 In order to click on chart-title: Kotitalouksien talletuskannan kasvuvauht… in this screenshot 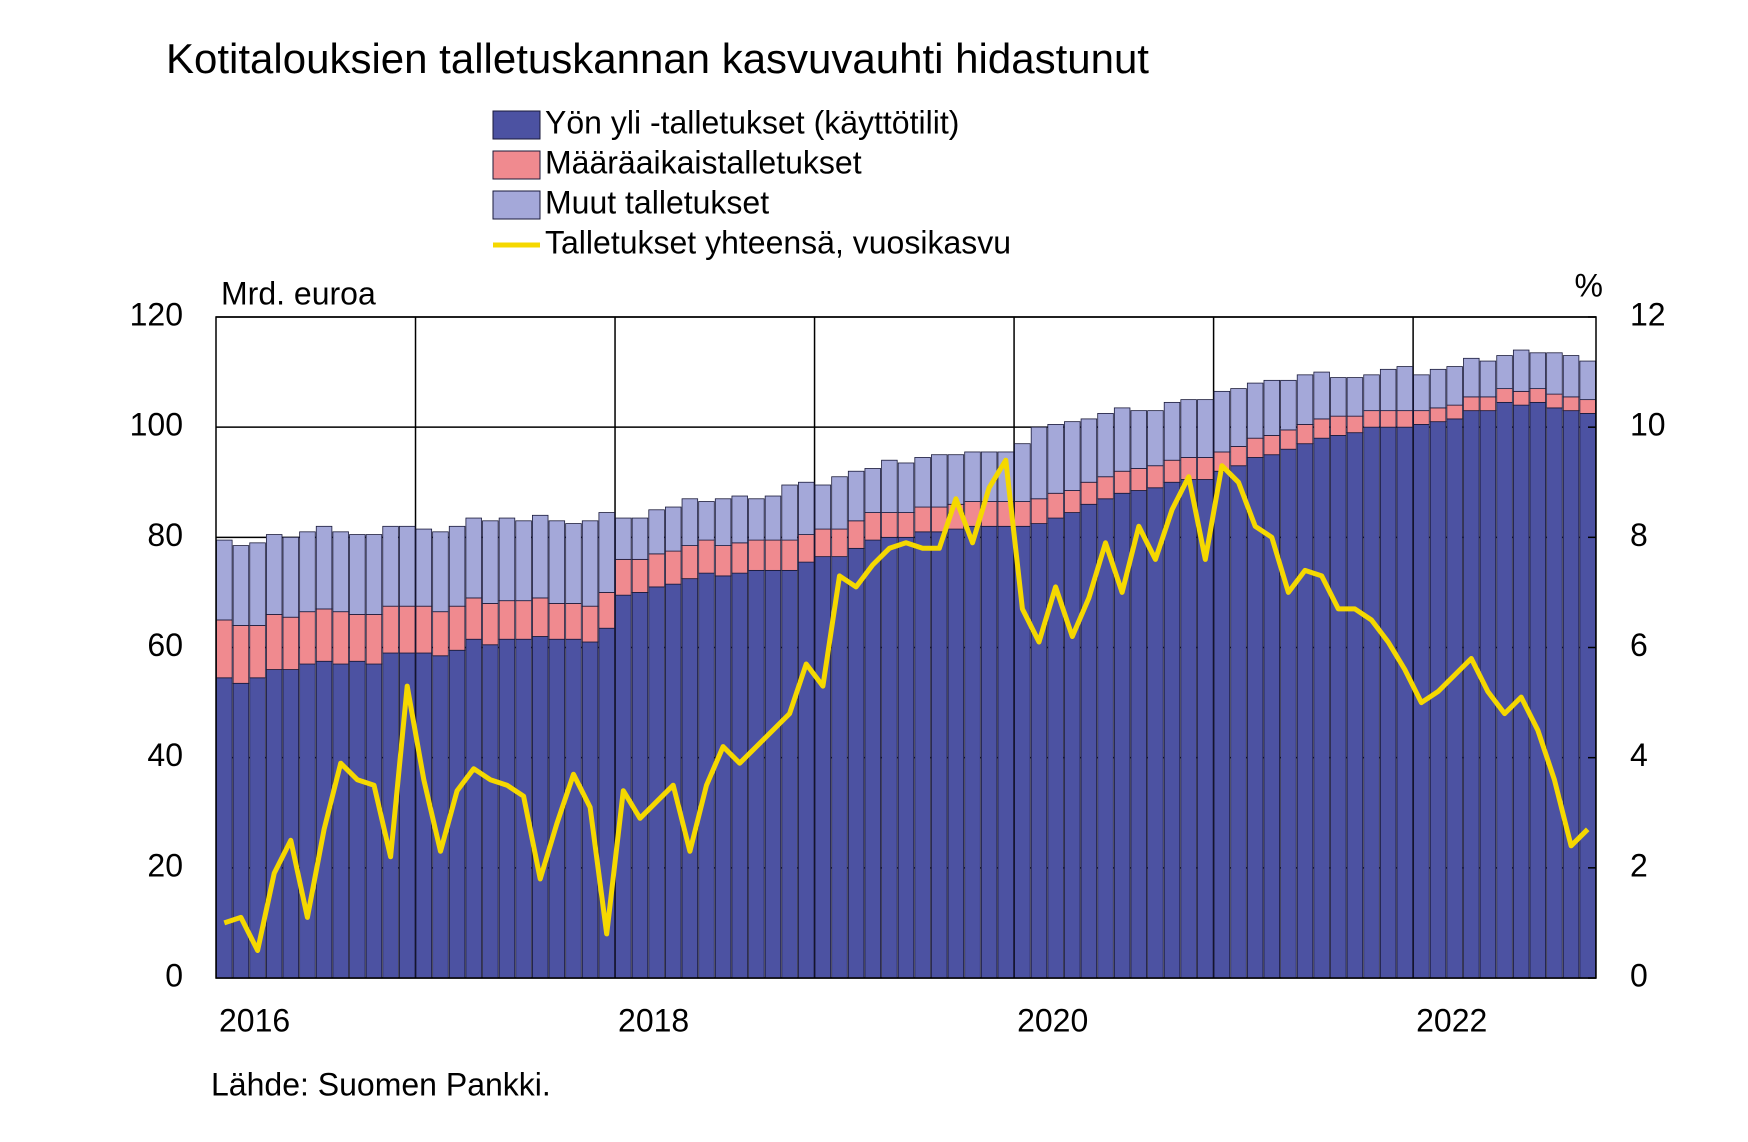, I will do `click(657, 58)`.